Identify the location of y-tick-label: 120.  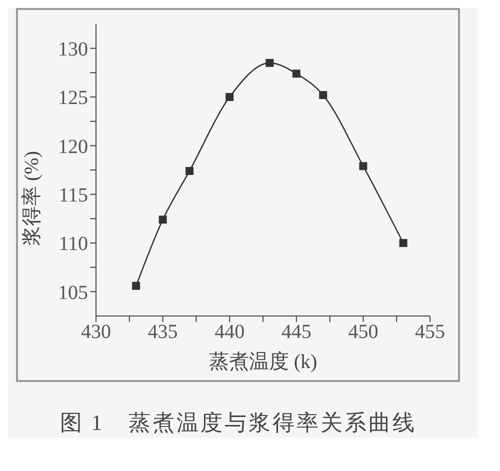
(73, 147).